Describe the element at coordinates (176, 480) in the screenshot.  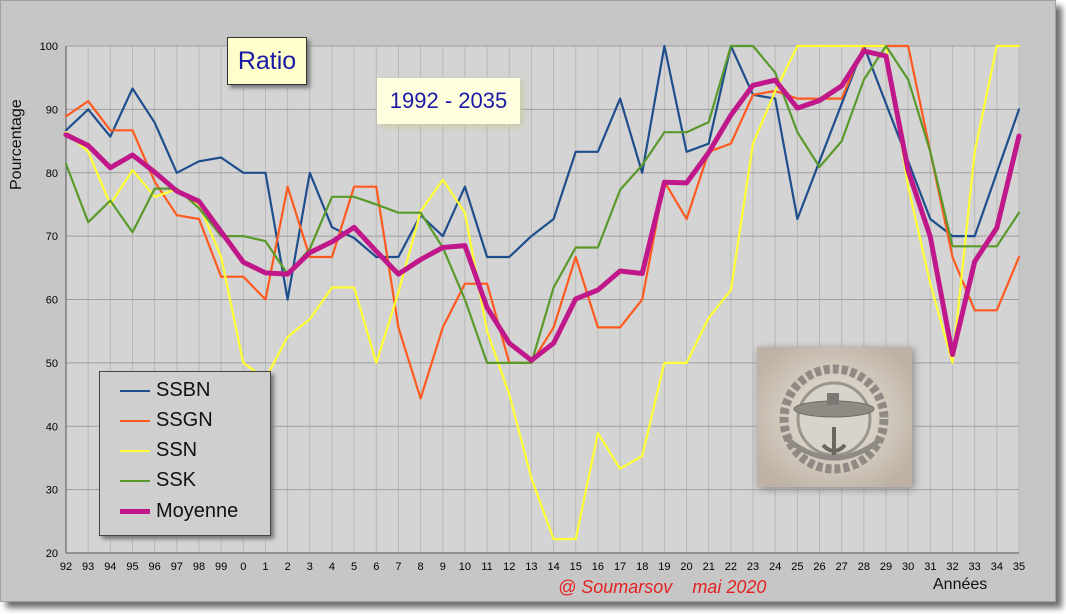
I see `legend-label-ssk: SSK` at that location.